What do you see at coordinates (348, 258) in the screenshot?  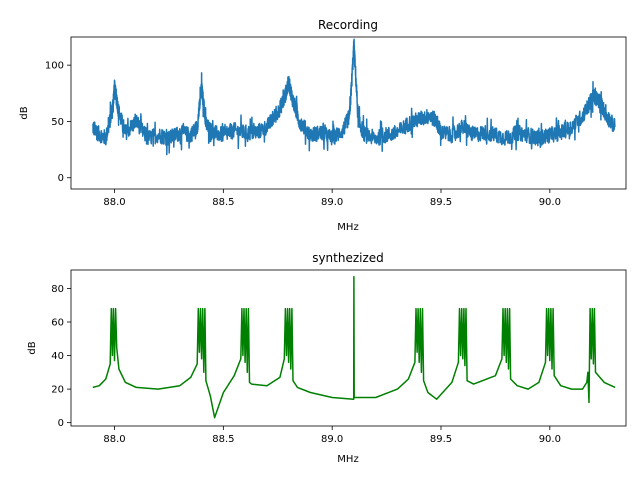 I see `synthesized-title: synthezized` at bounding box center [348, 258].